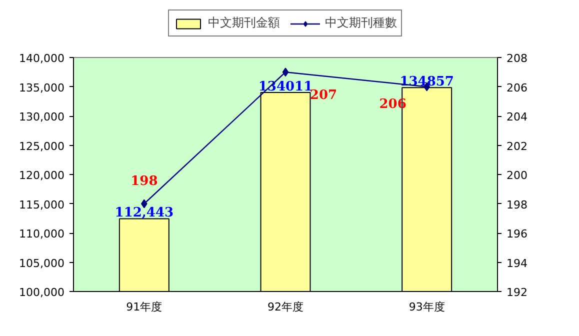 This screenshot has height=336, width=579. What do you see at coordinates (42, 263) in the screenshot?
I see `y-tick-label: 105,000` at bounding box center [42, 263].